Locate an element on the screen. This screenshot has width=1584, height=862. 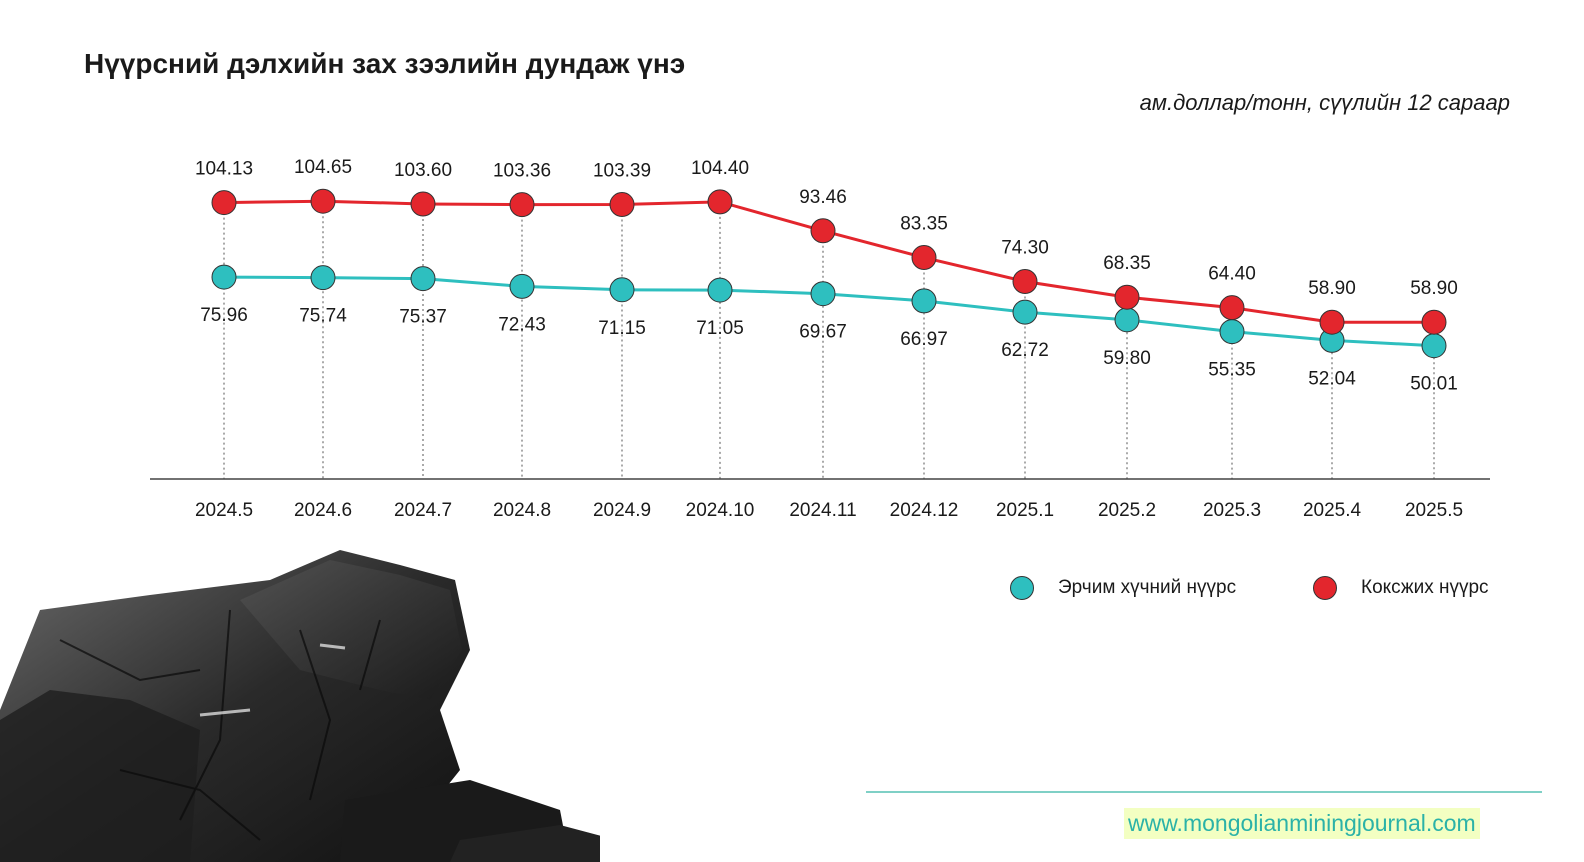
footer-divider is located at coordinates (1204, 792).